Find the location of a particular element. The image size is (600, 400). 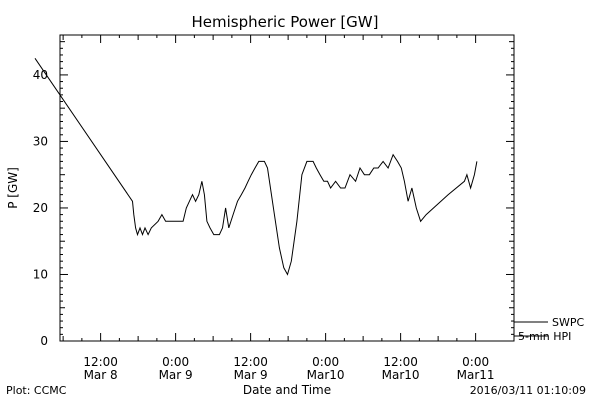

x-tick-label-date: Mar 8 is located at coordinates (101, 375).